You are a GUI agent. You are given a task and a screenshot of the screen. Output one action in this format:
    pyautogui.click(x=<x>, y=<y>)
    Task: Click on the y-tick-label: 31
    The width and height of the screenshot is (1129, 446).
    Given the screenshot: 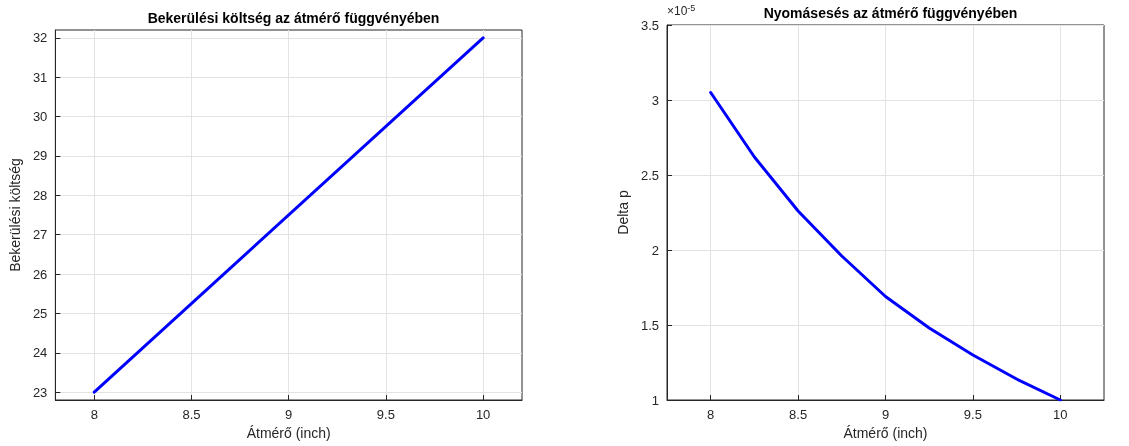 What is the action you would take?
    pyautogui.click(x=40, y=77)
    